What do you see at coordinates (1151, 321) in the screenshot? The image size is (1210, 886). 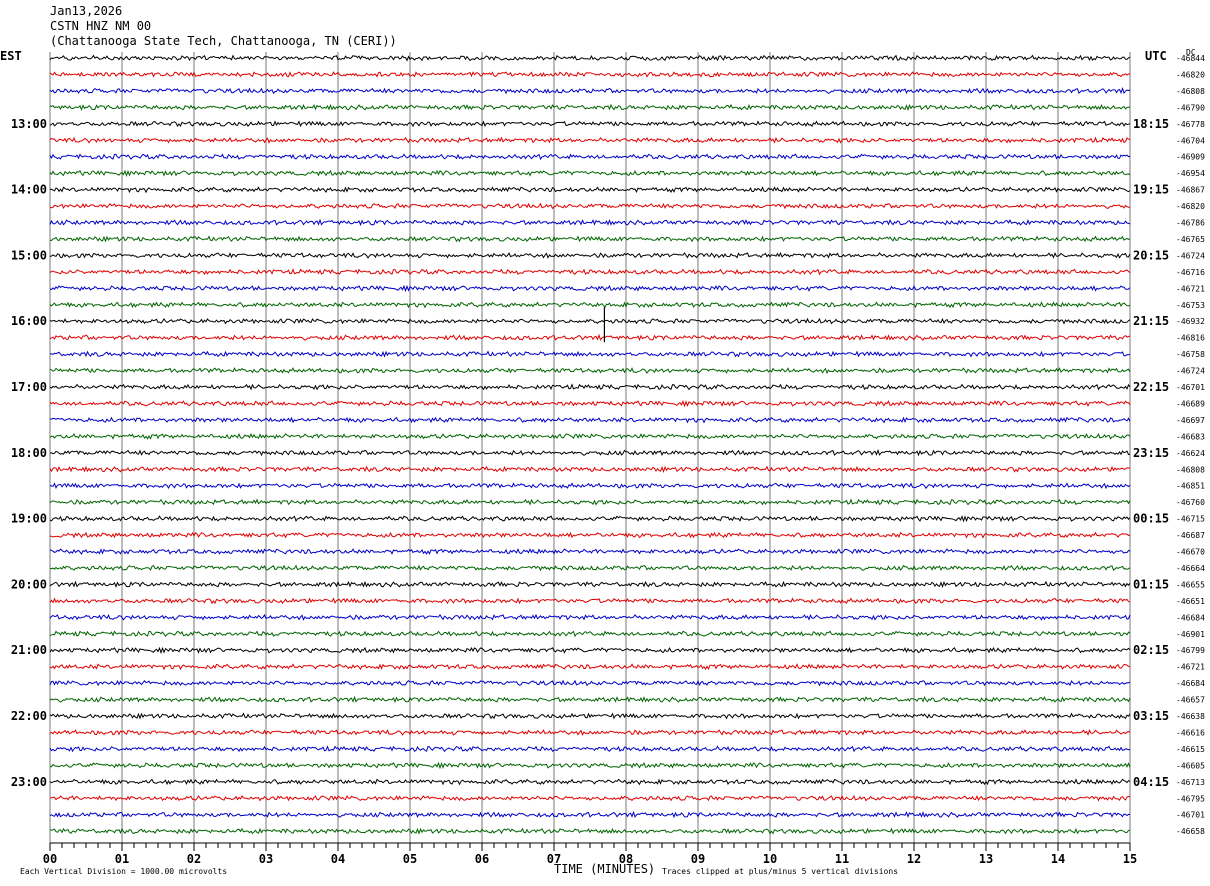 I see `right-hour-label: 21:15` at bounding box center [1151, 321].